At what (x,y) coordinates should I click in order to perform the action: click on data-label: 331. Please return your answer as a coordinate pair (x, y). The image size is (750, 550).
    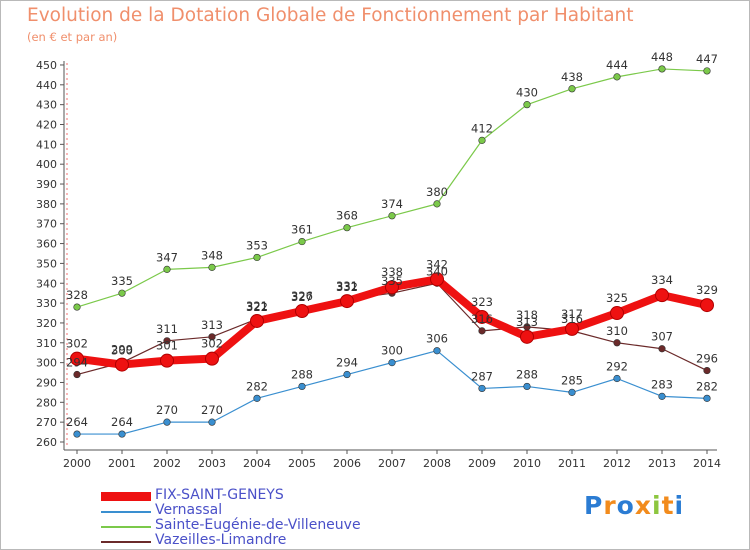
    Looking at the image, I should click on (347, 286).